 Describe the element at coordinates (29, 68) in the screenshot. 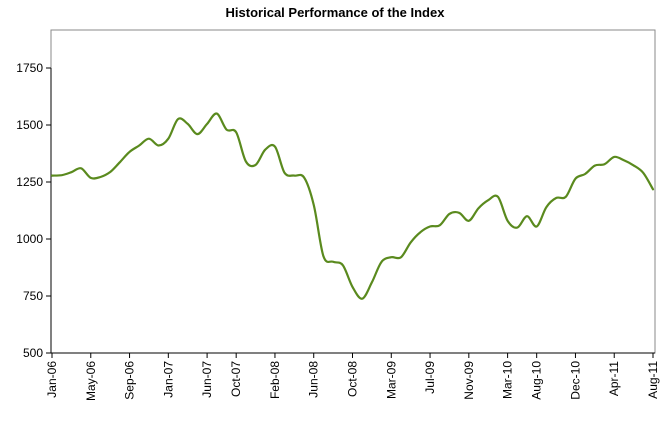

I see `y-tick-label: 1750` at that location.